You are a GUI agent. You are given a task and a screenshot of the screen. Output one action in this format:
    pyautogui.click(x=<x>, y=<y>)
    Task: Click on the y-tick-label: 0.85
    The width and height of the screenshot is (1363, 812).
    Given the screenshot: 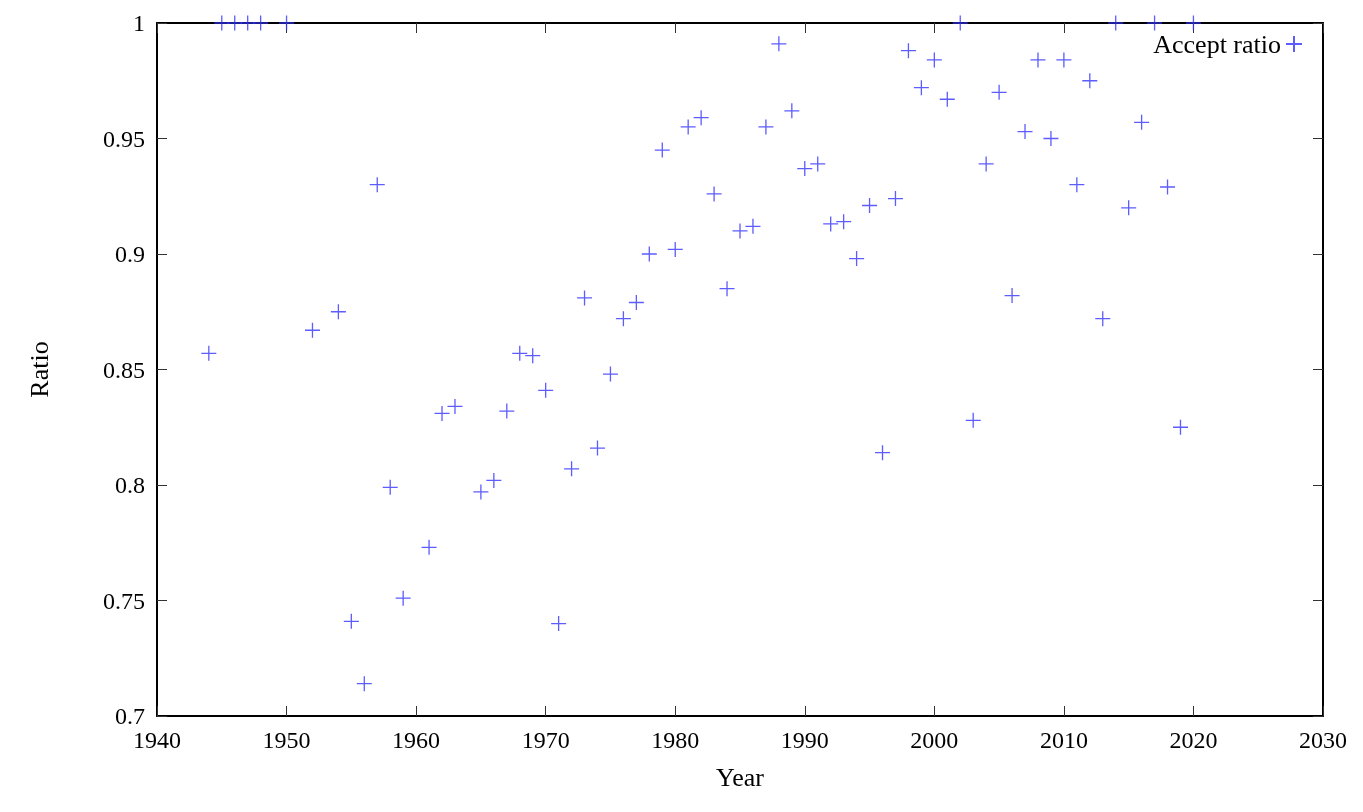 What is the action you would take?
    pyautogui.click(x=124, y=369)
    